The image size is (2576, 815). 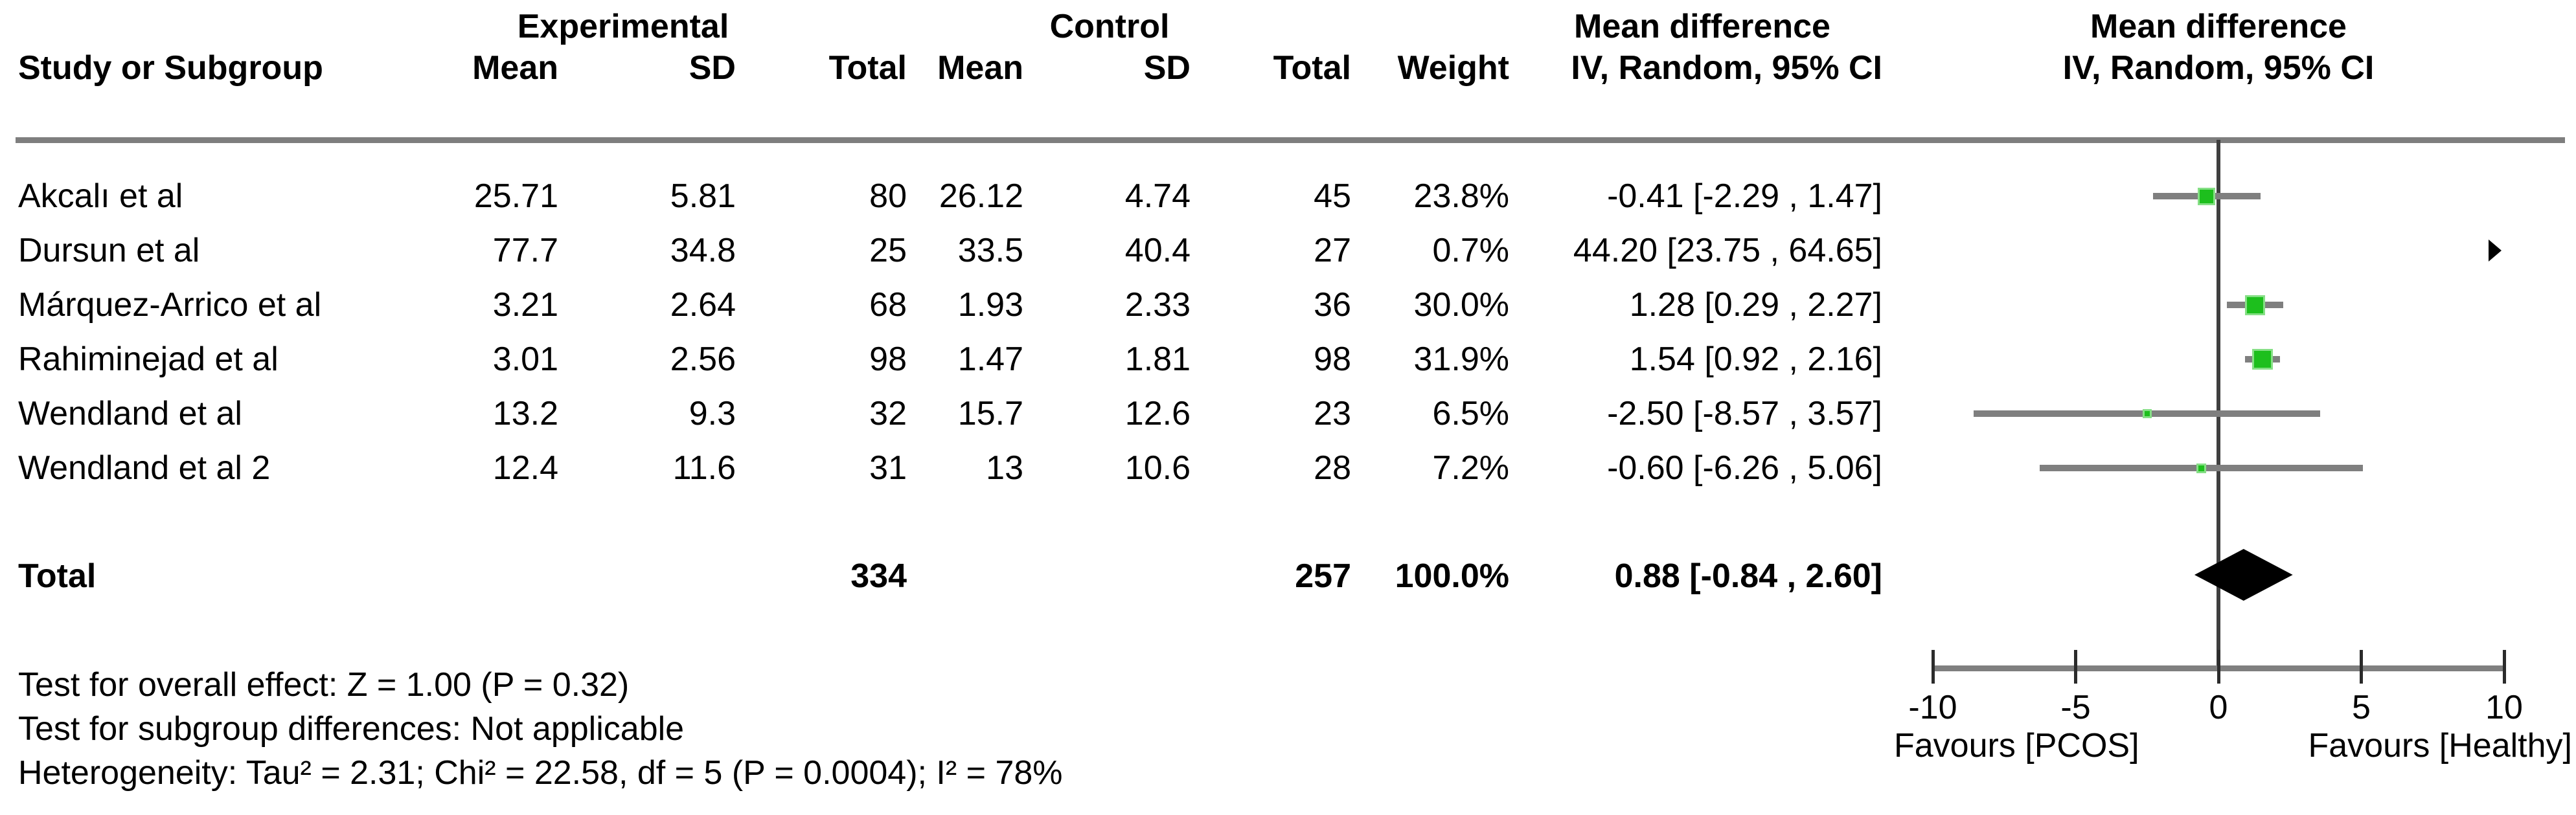 What do you see at coordinates (703, 250) in the screenshot?
I see `cell-exp_sd: 34.8` at bounding box center [703, 250].